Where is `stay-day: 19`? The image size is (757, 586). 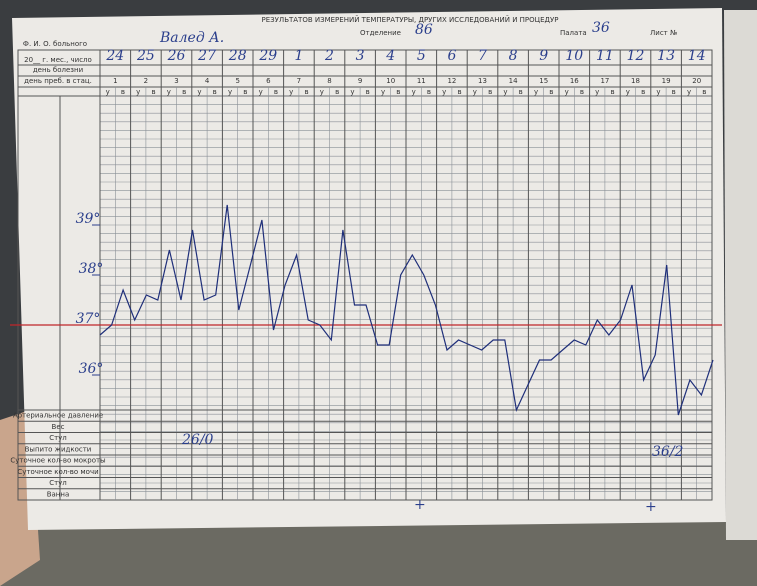
stay-day: 19 is located at coordinates (666, 81).